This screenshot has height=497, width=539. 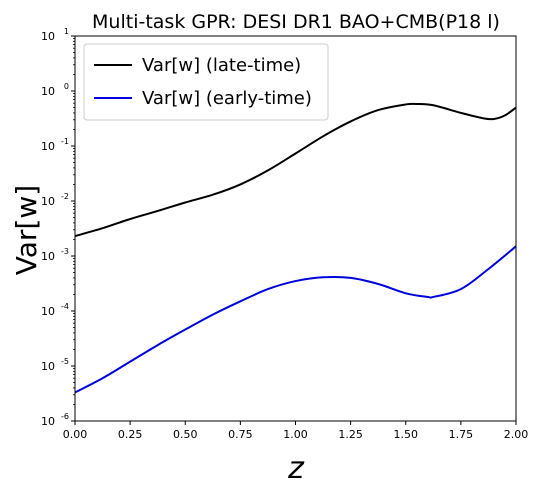 What do you see at coordinates (55, 90) in the screenshot?
I see `y-tick-label: 10 0` at bounding box center [55, 90].